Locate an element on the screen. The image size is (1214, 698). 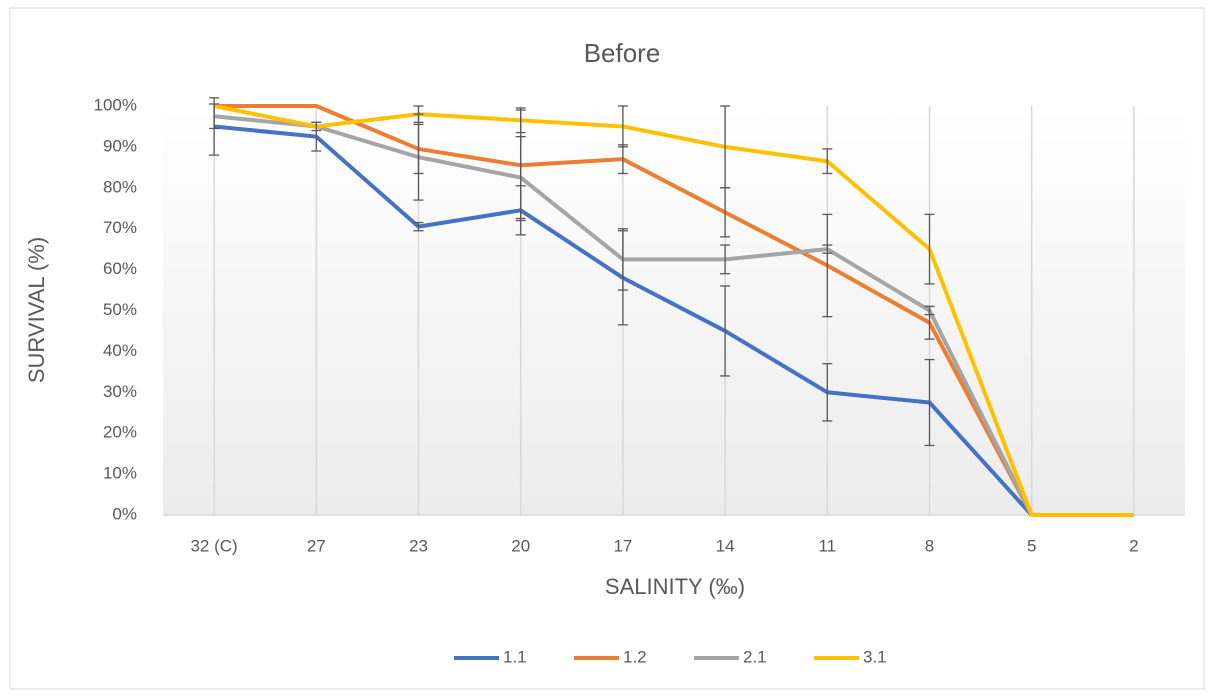
y-axis-title: SURVIVAL (%) is located at coordinates (36, 310).